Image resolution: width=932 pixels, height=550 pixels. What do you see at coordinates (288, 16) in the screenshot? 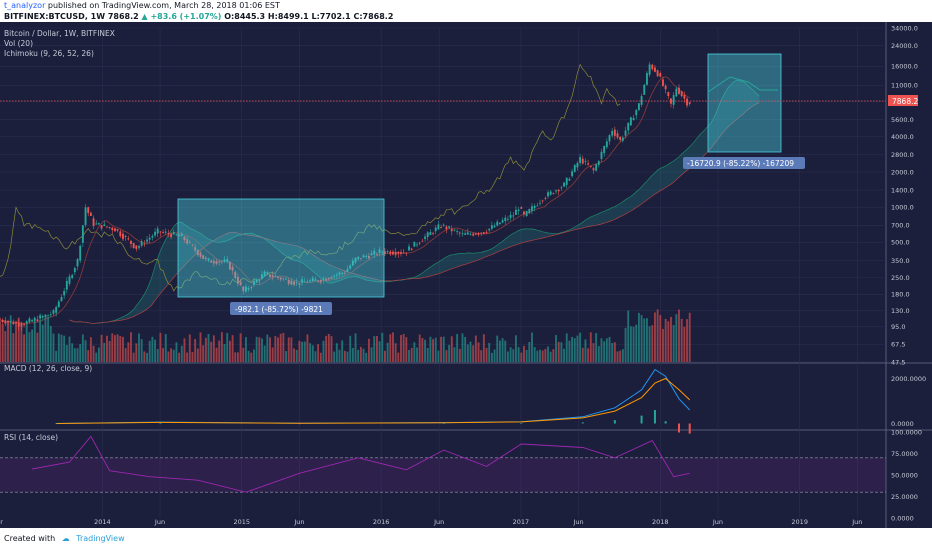
I see `high-value: H:8499.1` at bounding box center [288, 16].